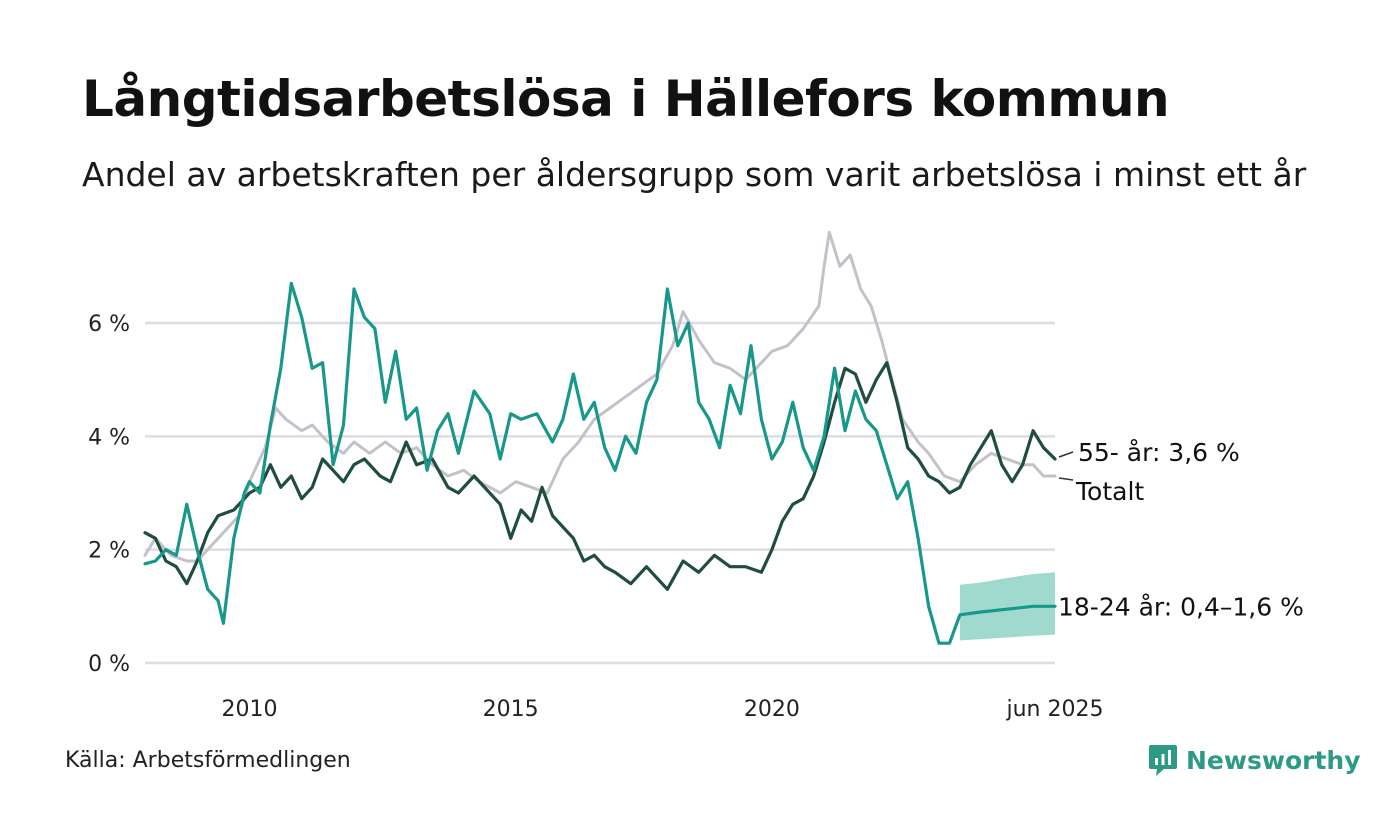 This screenshot has width=1400, height=840. Describe the element at coordinates (772, 709) in the screenshot. I see `x-tick-label: 2020` at that location.